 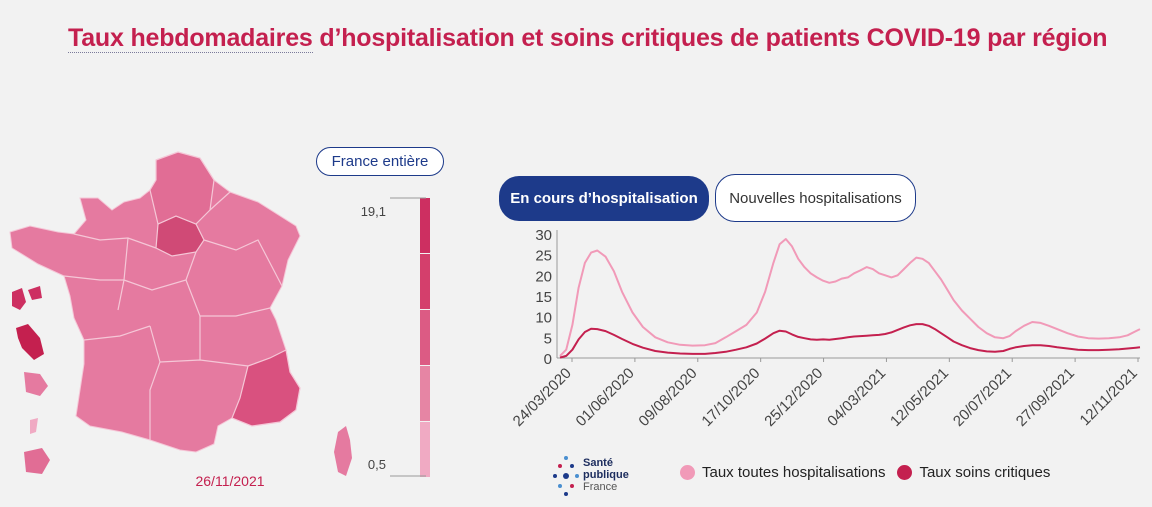 What do you see at coordinates (566, 476) in the screenshot?
I see `sante-publique-logo` at bounding box center [566, 476].